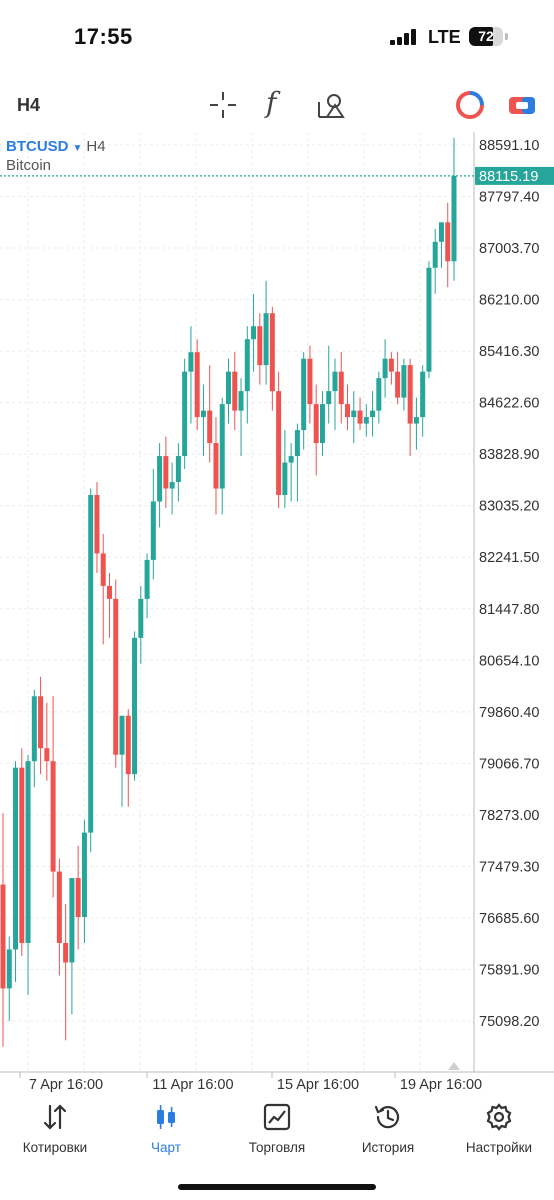  What do you see at coordinates (509, 404) in the screenshot?
I see `price-axis-label: 84622.60` at bounding box center [509, 404].